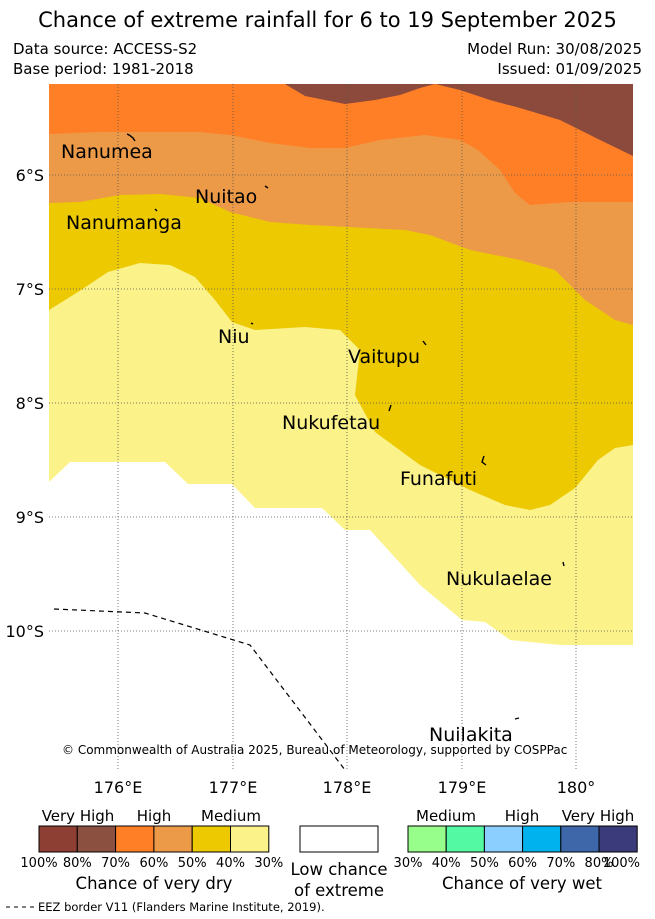  Describe the element at coordinates (233, 787) in the screenshot. I see `lon-label: 177°E` at that location.